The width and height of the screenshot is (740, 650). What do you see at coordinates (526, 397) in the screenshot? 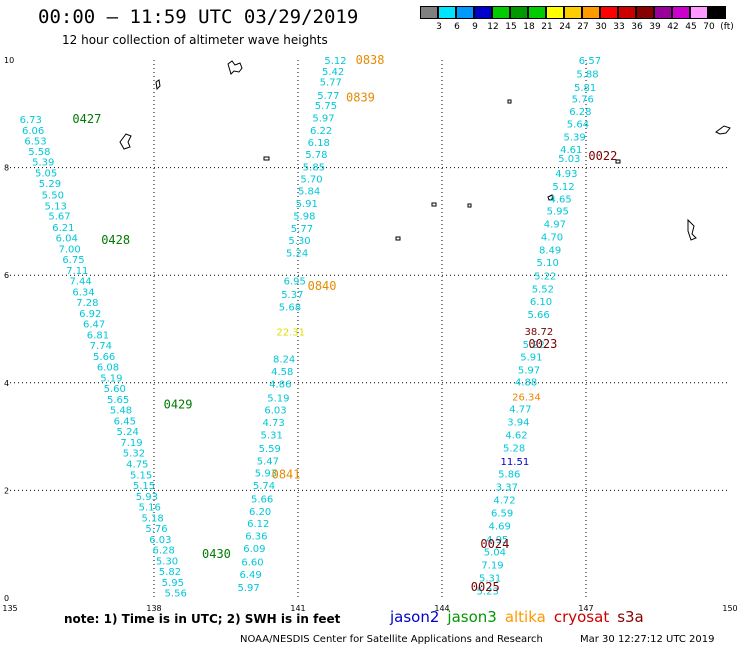
I see `wave-height-label: 26.34` at bounding box center [526, 397].